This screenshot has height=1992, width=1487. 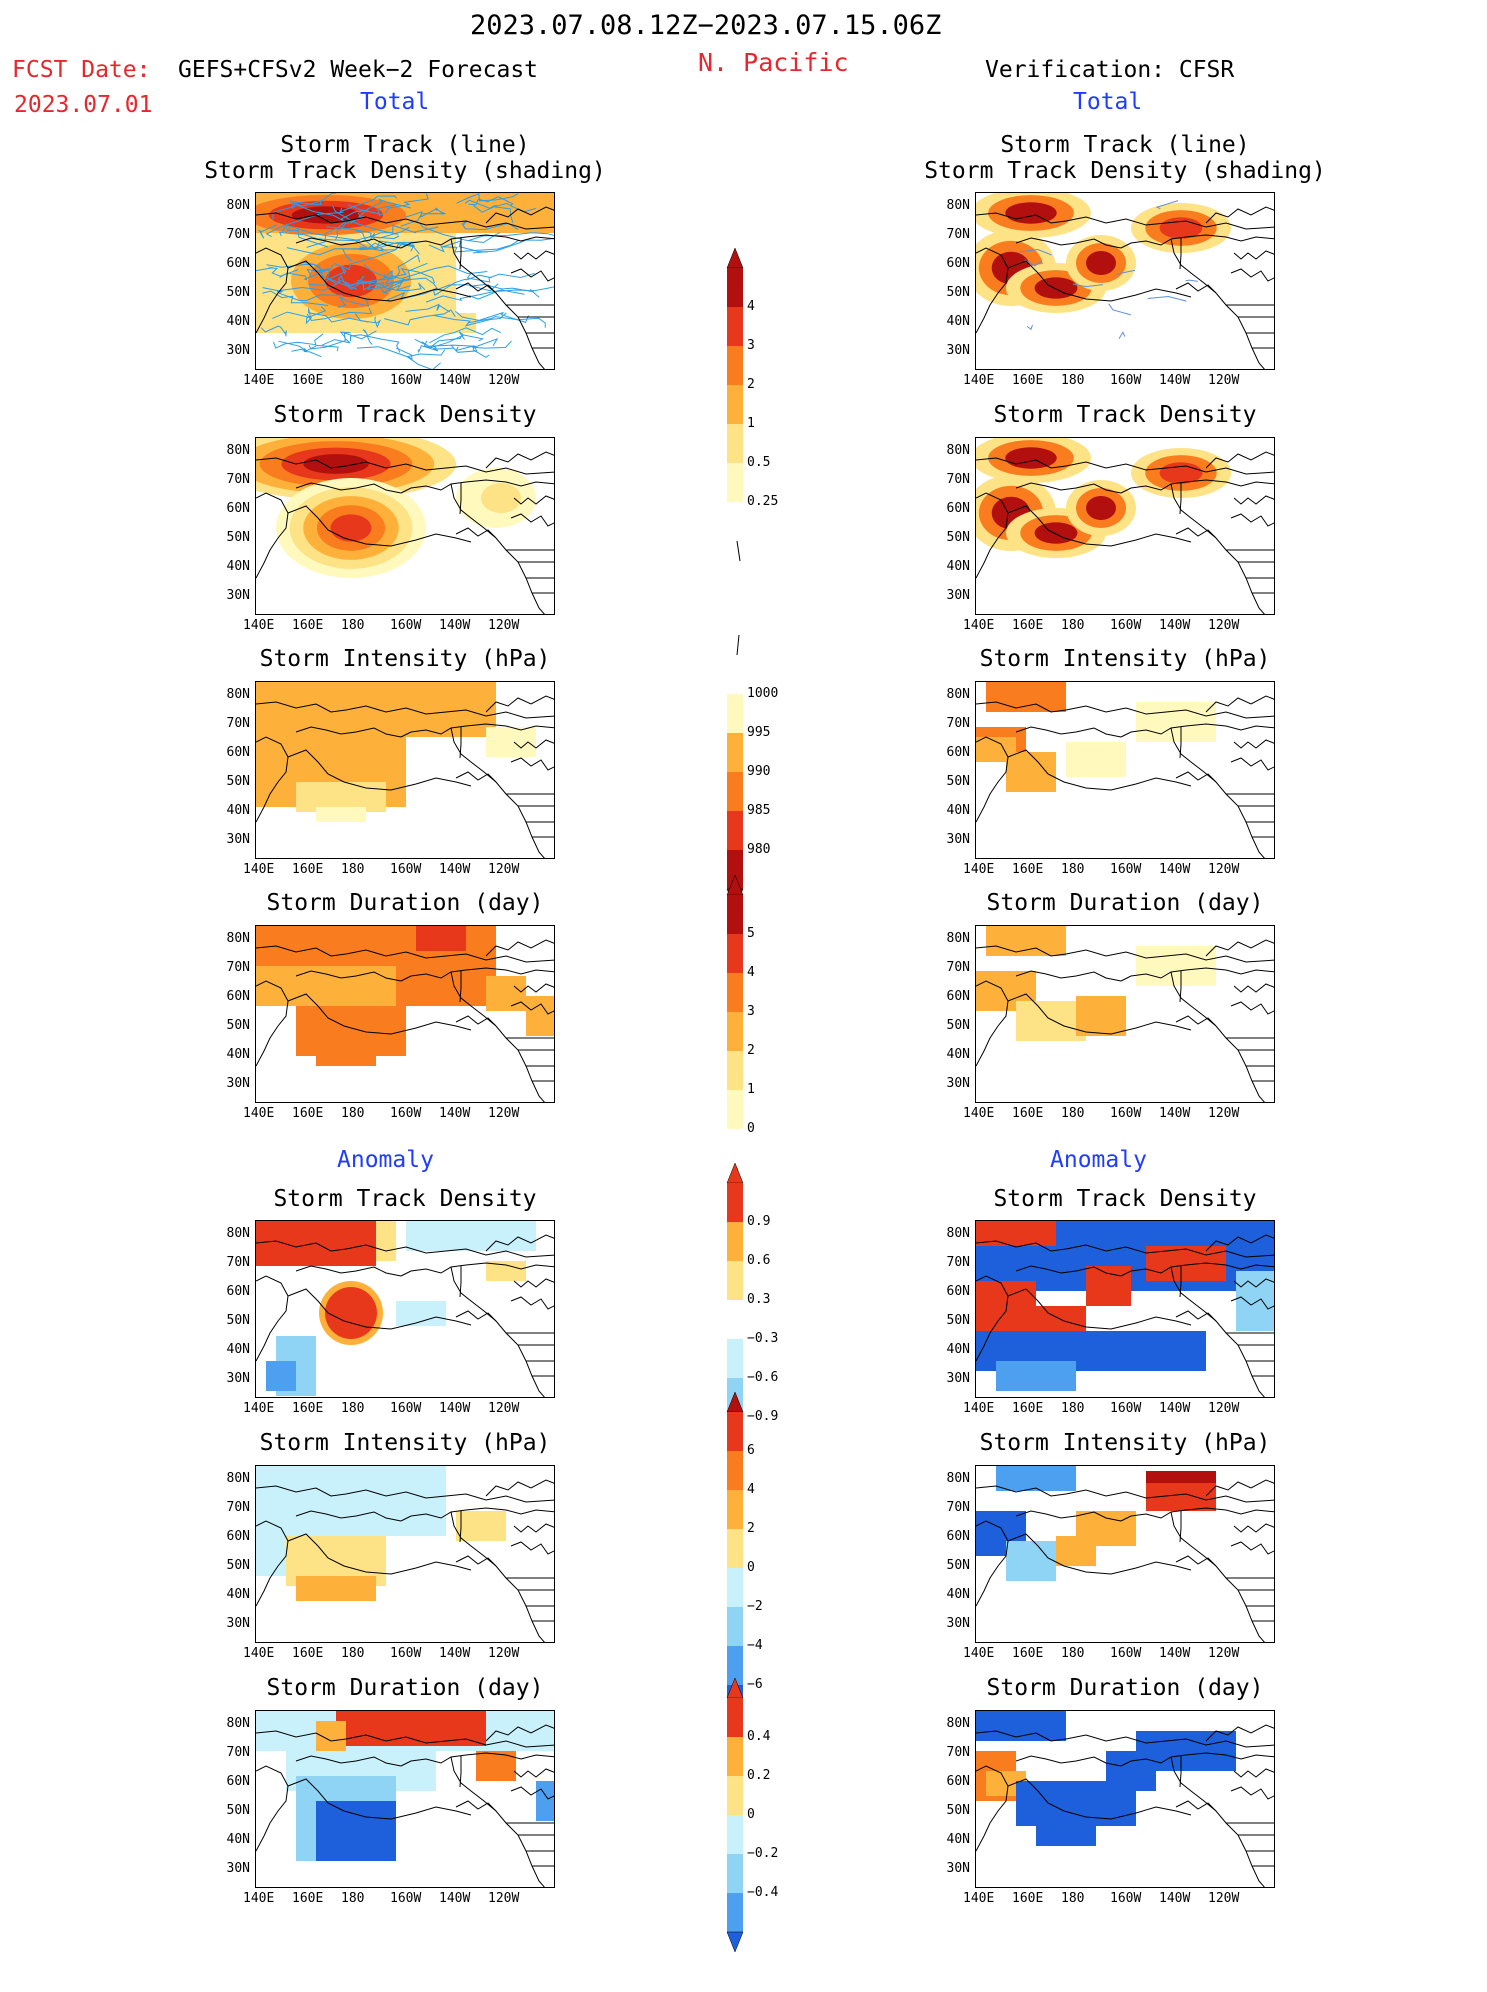 I want to click on left-density-anom-lon-140E: 140E, so click(x=259, y=1408).